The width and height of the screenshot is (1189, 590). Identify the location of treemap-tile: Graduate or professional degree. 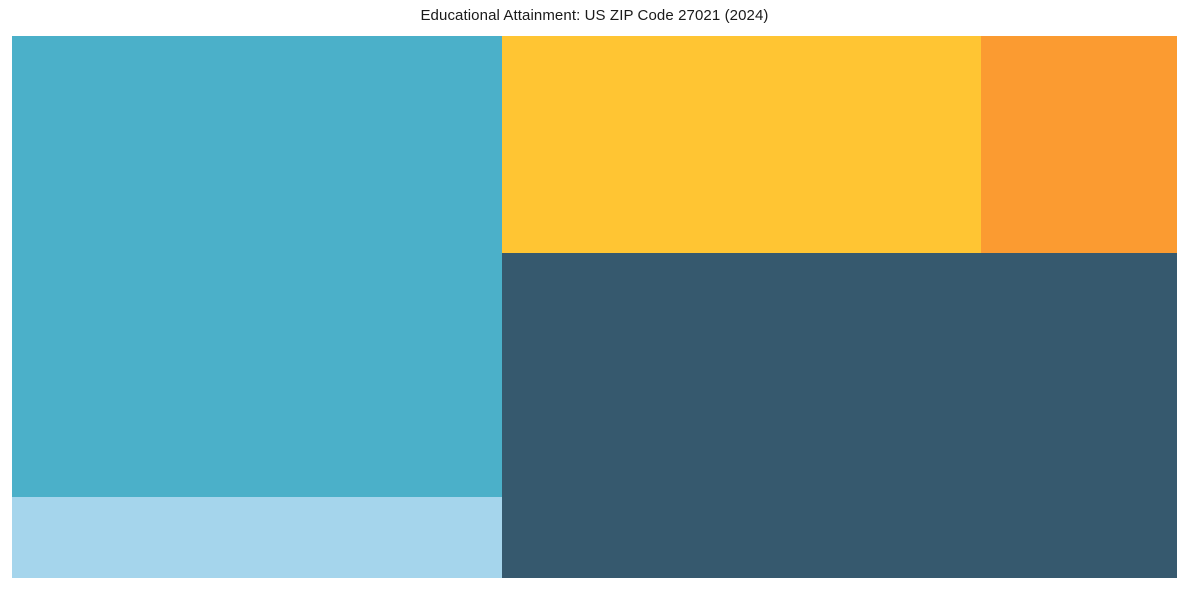
(257, 537).